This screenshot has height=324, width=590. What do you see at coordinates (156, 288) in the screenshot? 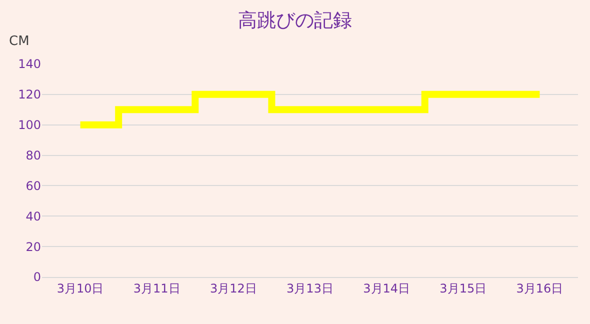
I see `x-tick-label: 3月11日` at bounding box center [156, 288].